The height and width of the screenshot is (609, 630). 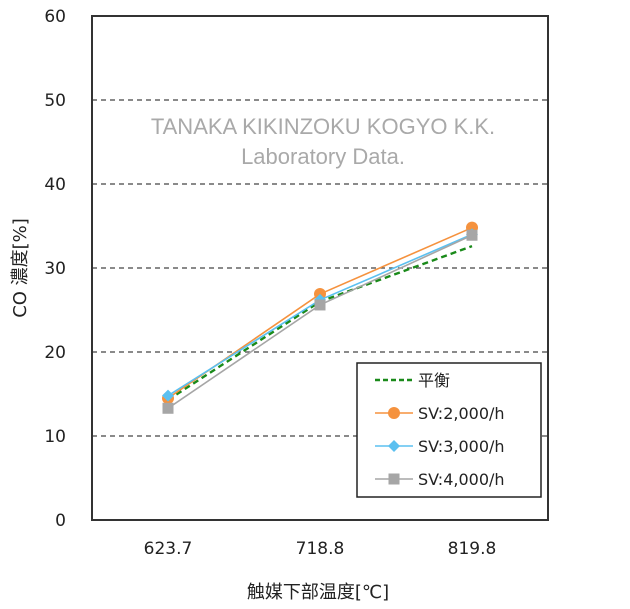 I want to click on legend-item: 平衡, so click(x=412, y=380).